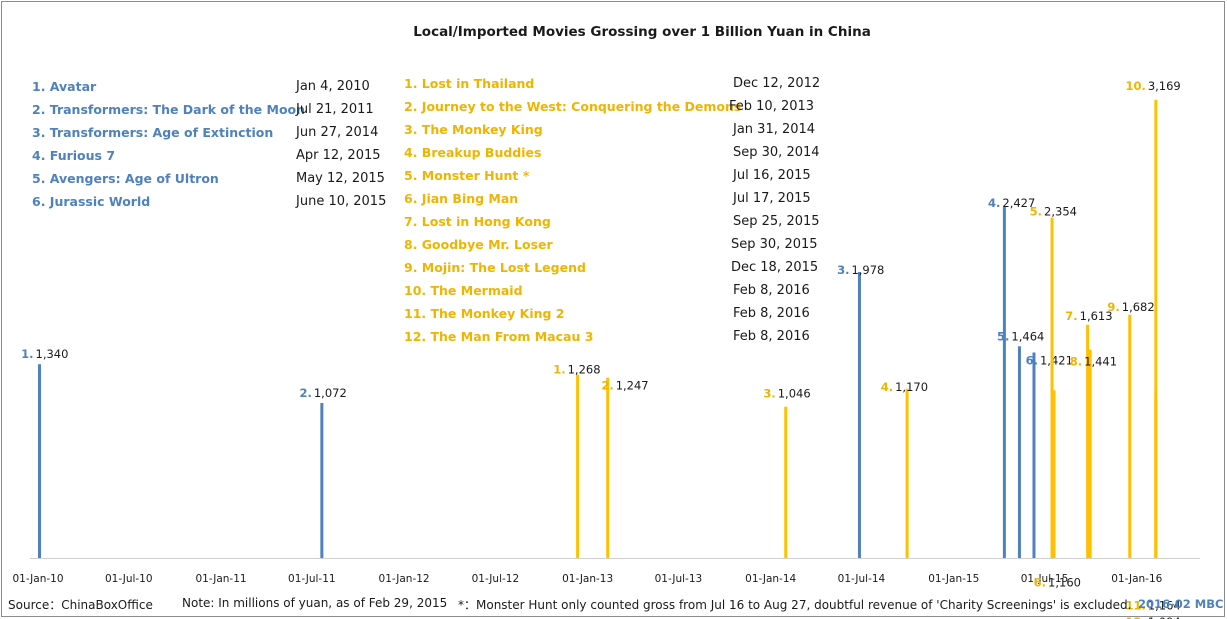  I want to click on legend-imported-date: May 12, 2015, so click(340, 178).